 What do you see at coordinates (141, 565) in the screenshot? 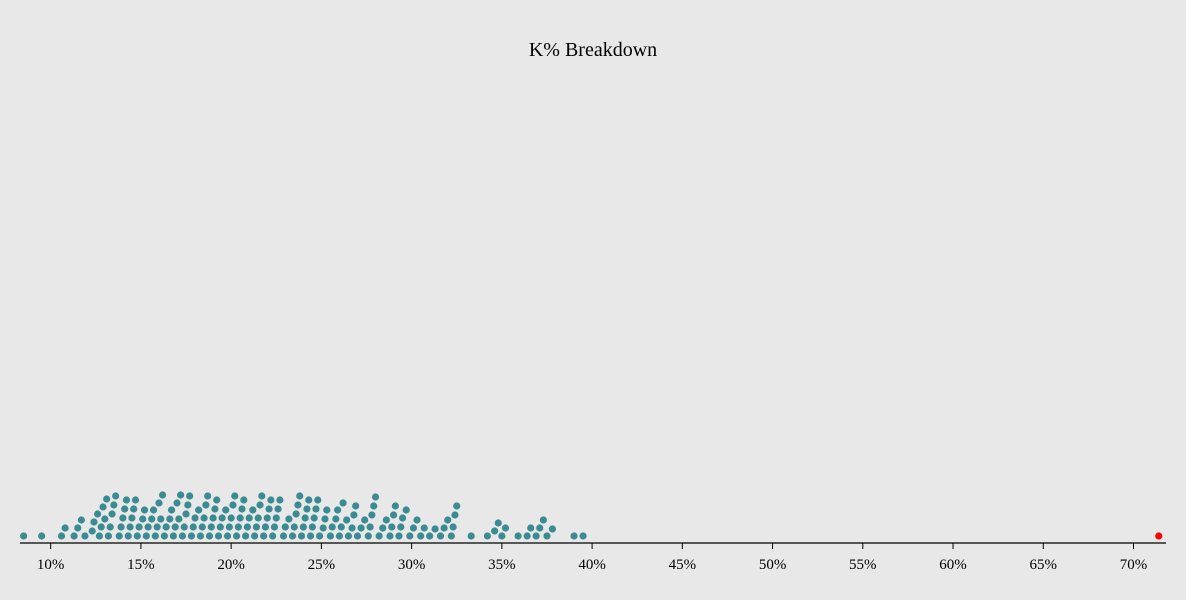
I see `x-tick-label: 15%` at bounding box center [141, 565].